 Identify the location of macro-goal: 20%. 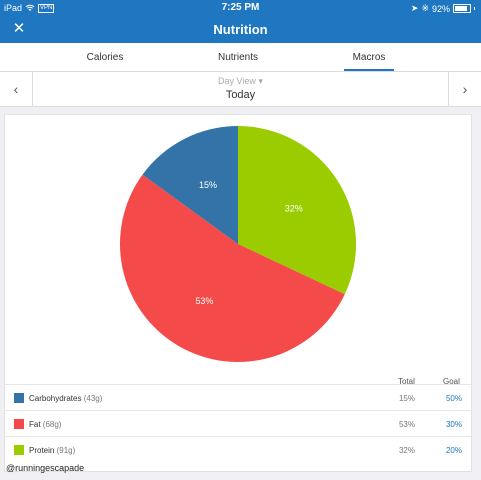
(453, 450).